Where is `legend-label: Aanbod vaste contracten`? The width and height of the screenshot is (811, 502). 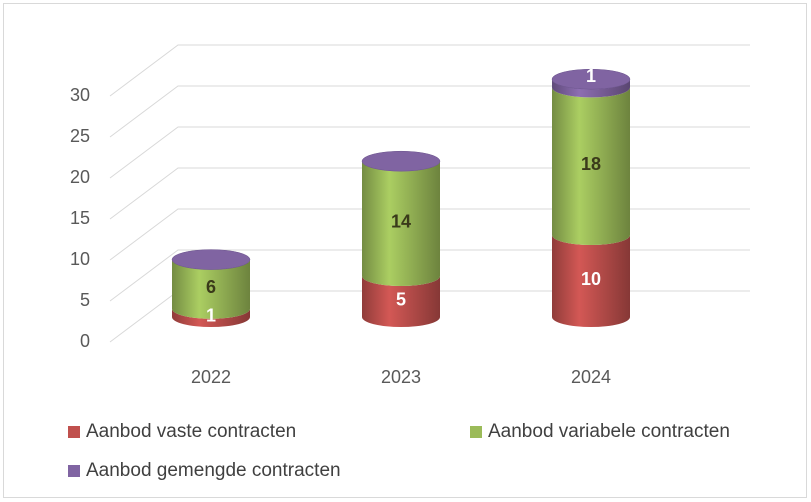 legend-label: Aanbod vaste contracten is located at coordinates (191, 431).